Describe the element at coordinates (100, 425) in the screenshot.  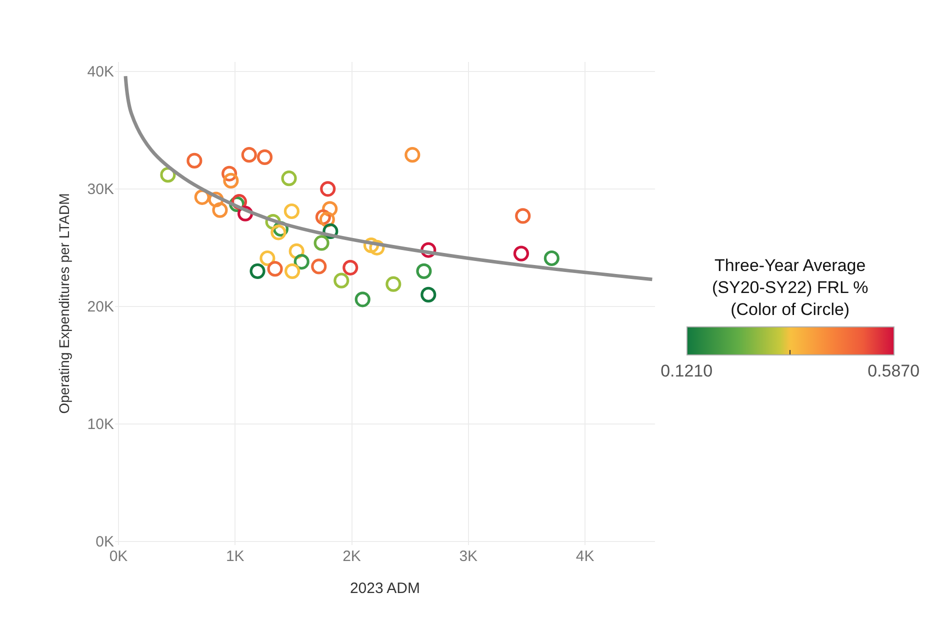
I see `y-tick-label: 10K` at that location.